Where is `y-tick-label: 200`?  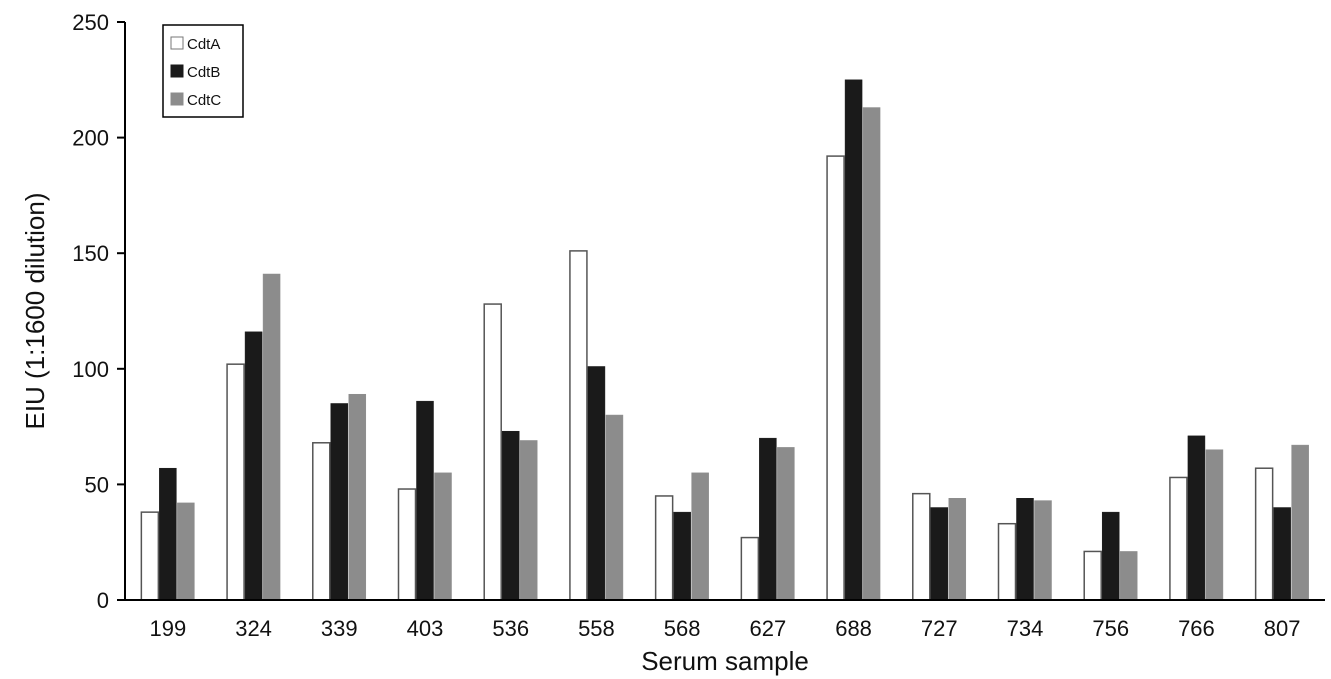 y-tick-label: 200 is located at coordinates (90, 138).